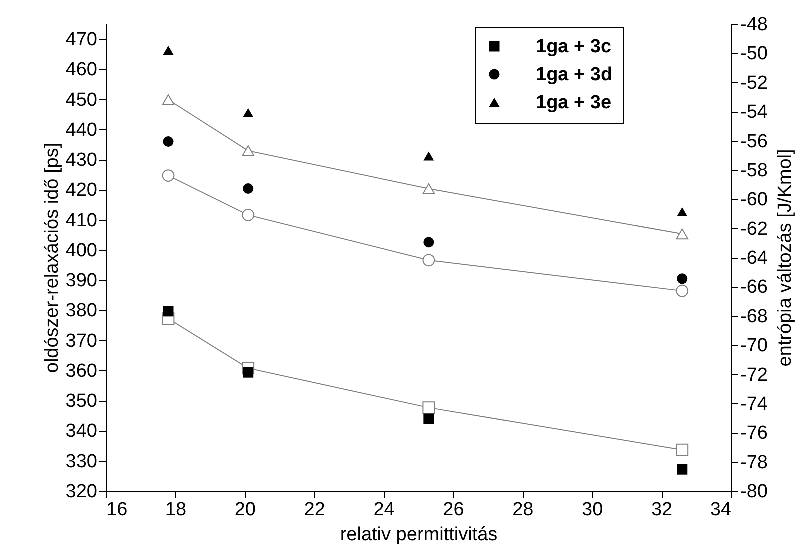 The height and width of the screenshot is (557, 811). What do you see at coordinates (574, 103) in the screenshot?
I see `legend-label: 1ga + 3e` at bounding box center [574, 103].